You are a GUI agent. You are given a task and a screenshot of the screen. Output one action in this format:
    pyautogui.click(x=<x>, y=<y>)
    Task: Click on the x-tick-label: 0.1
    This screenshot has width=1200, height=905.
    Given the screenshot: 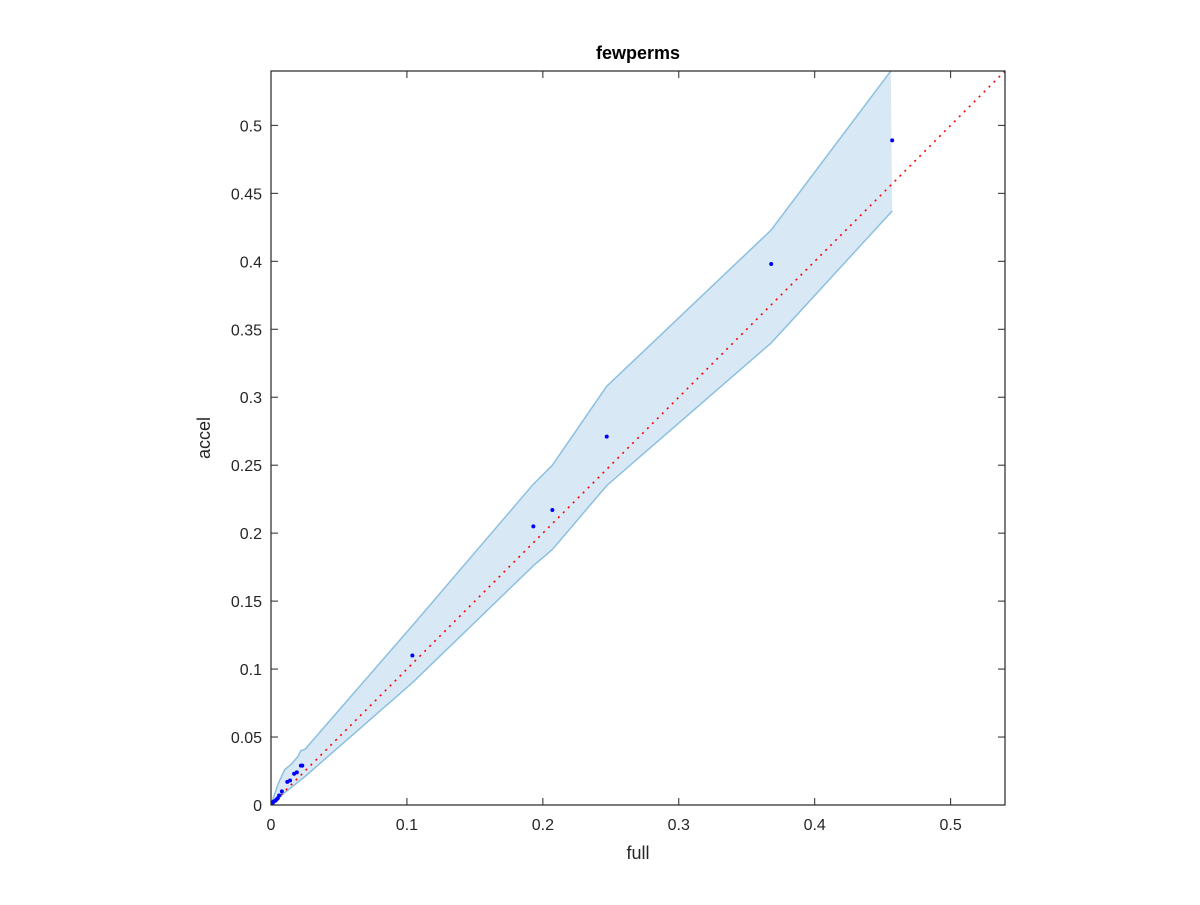 What is the action you would take?
    pyautogui.click(x=407, y=825)
    